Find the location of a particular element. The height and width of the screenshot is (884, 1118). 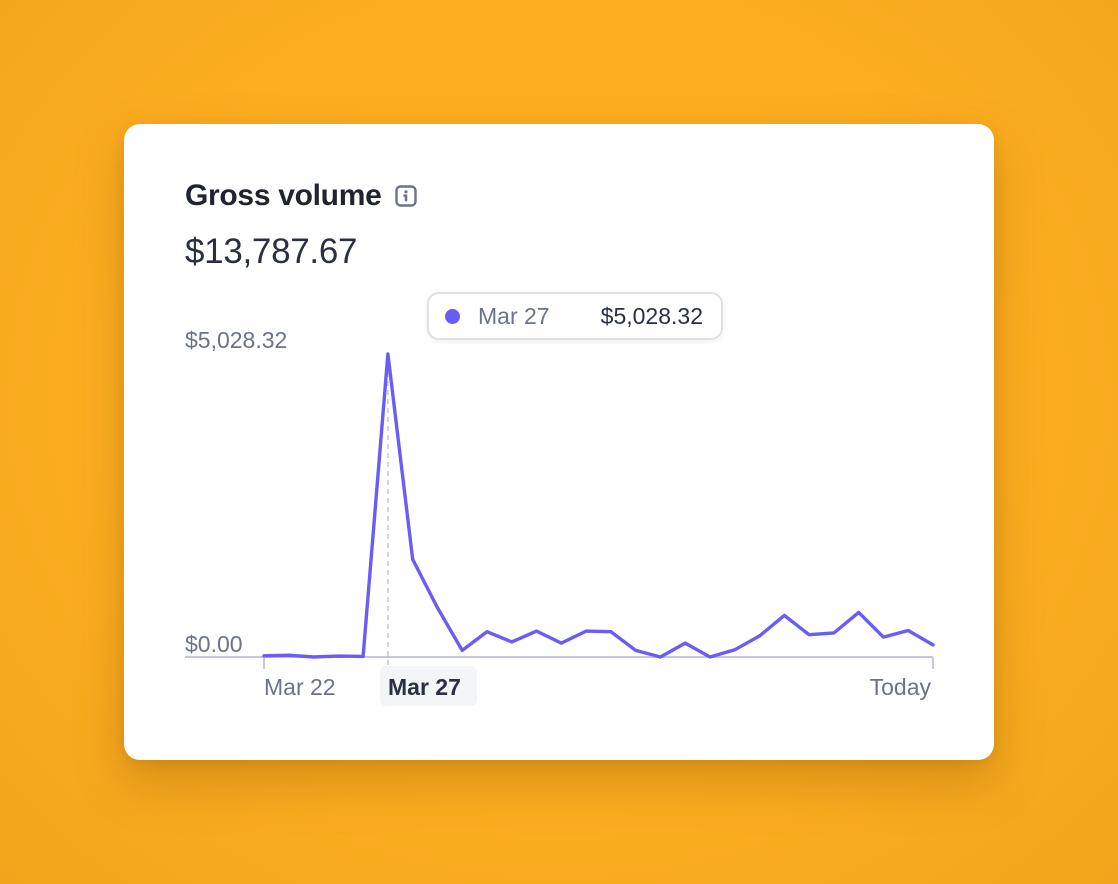

tooltip-value: $5,028.32 is located at coordinates (651, 315).